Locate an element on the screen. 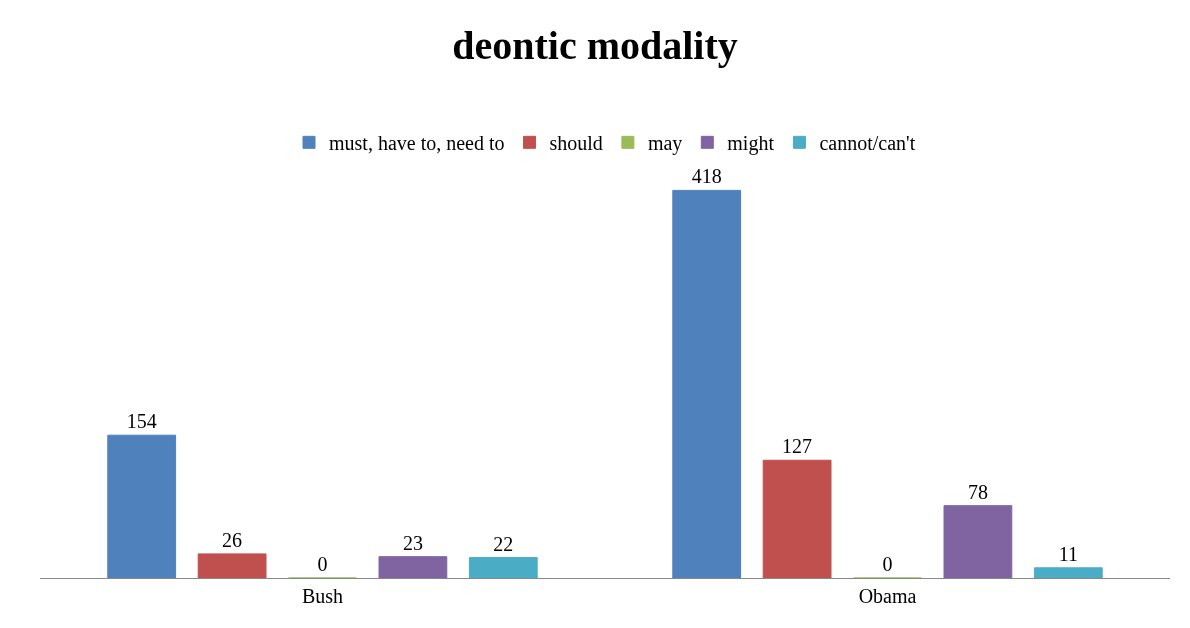 Image resolution: width=1190 pixels, height=628 pixels. legend-label: may is located at coordinates (665, 144).